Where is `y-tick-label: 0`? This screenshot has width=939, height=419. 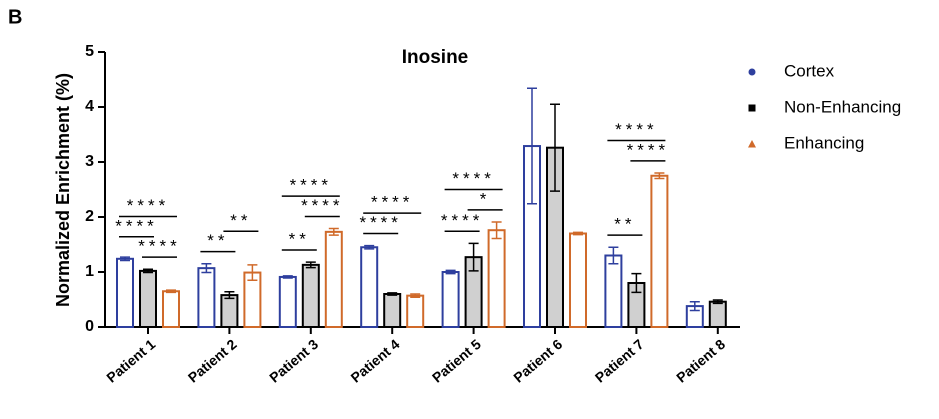 y-tick-label: 0 is located at coordinates (89, 326).